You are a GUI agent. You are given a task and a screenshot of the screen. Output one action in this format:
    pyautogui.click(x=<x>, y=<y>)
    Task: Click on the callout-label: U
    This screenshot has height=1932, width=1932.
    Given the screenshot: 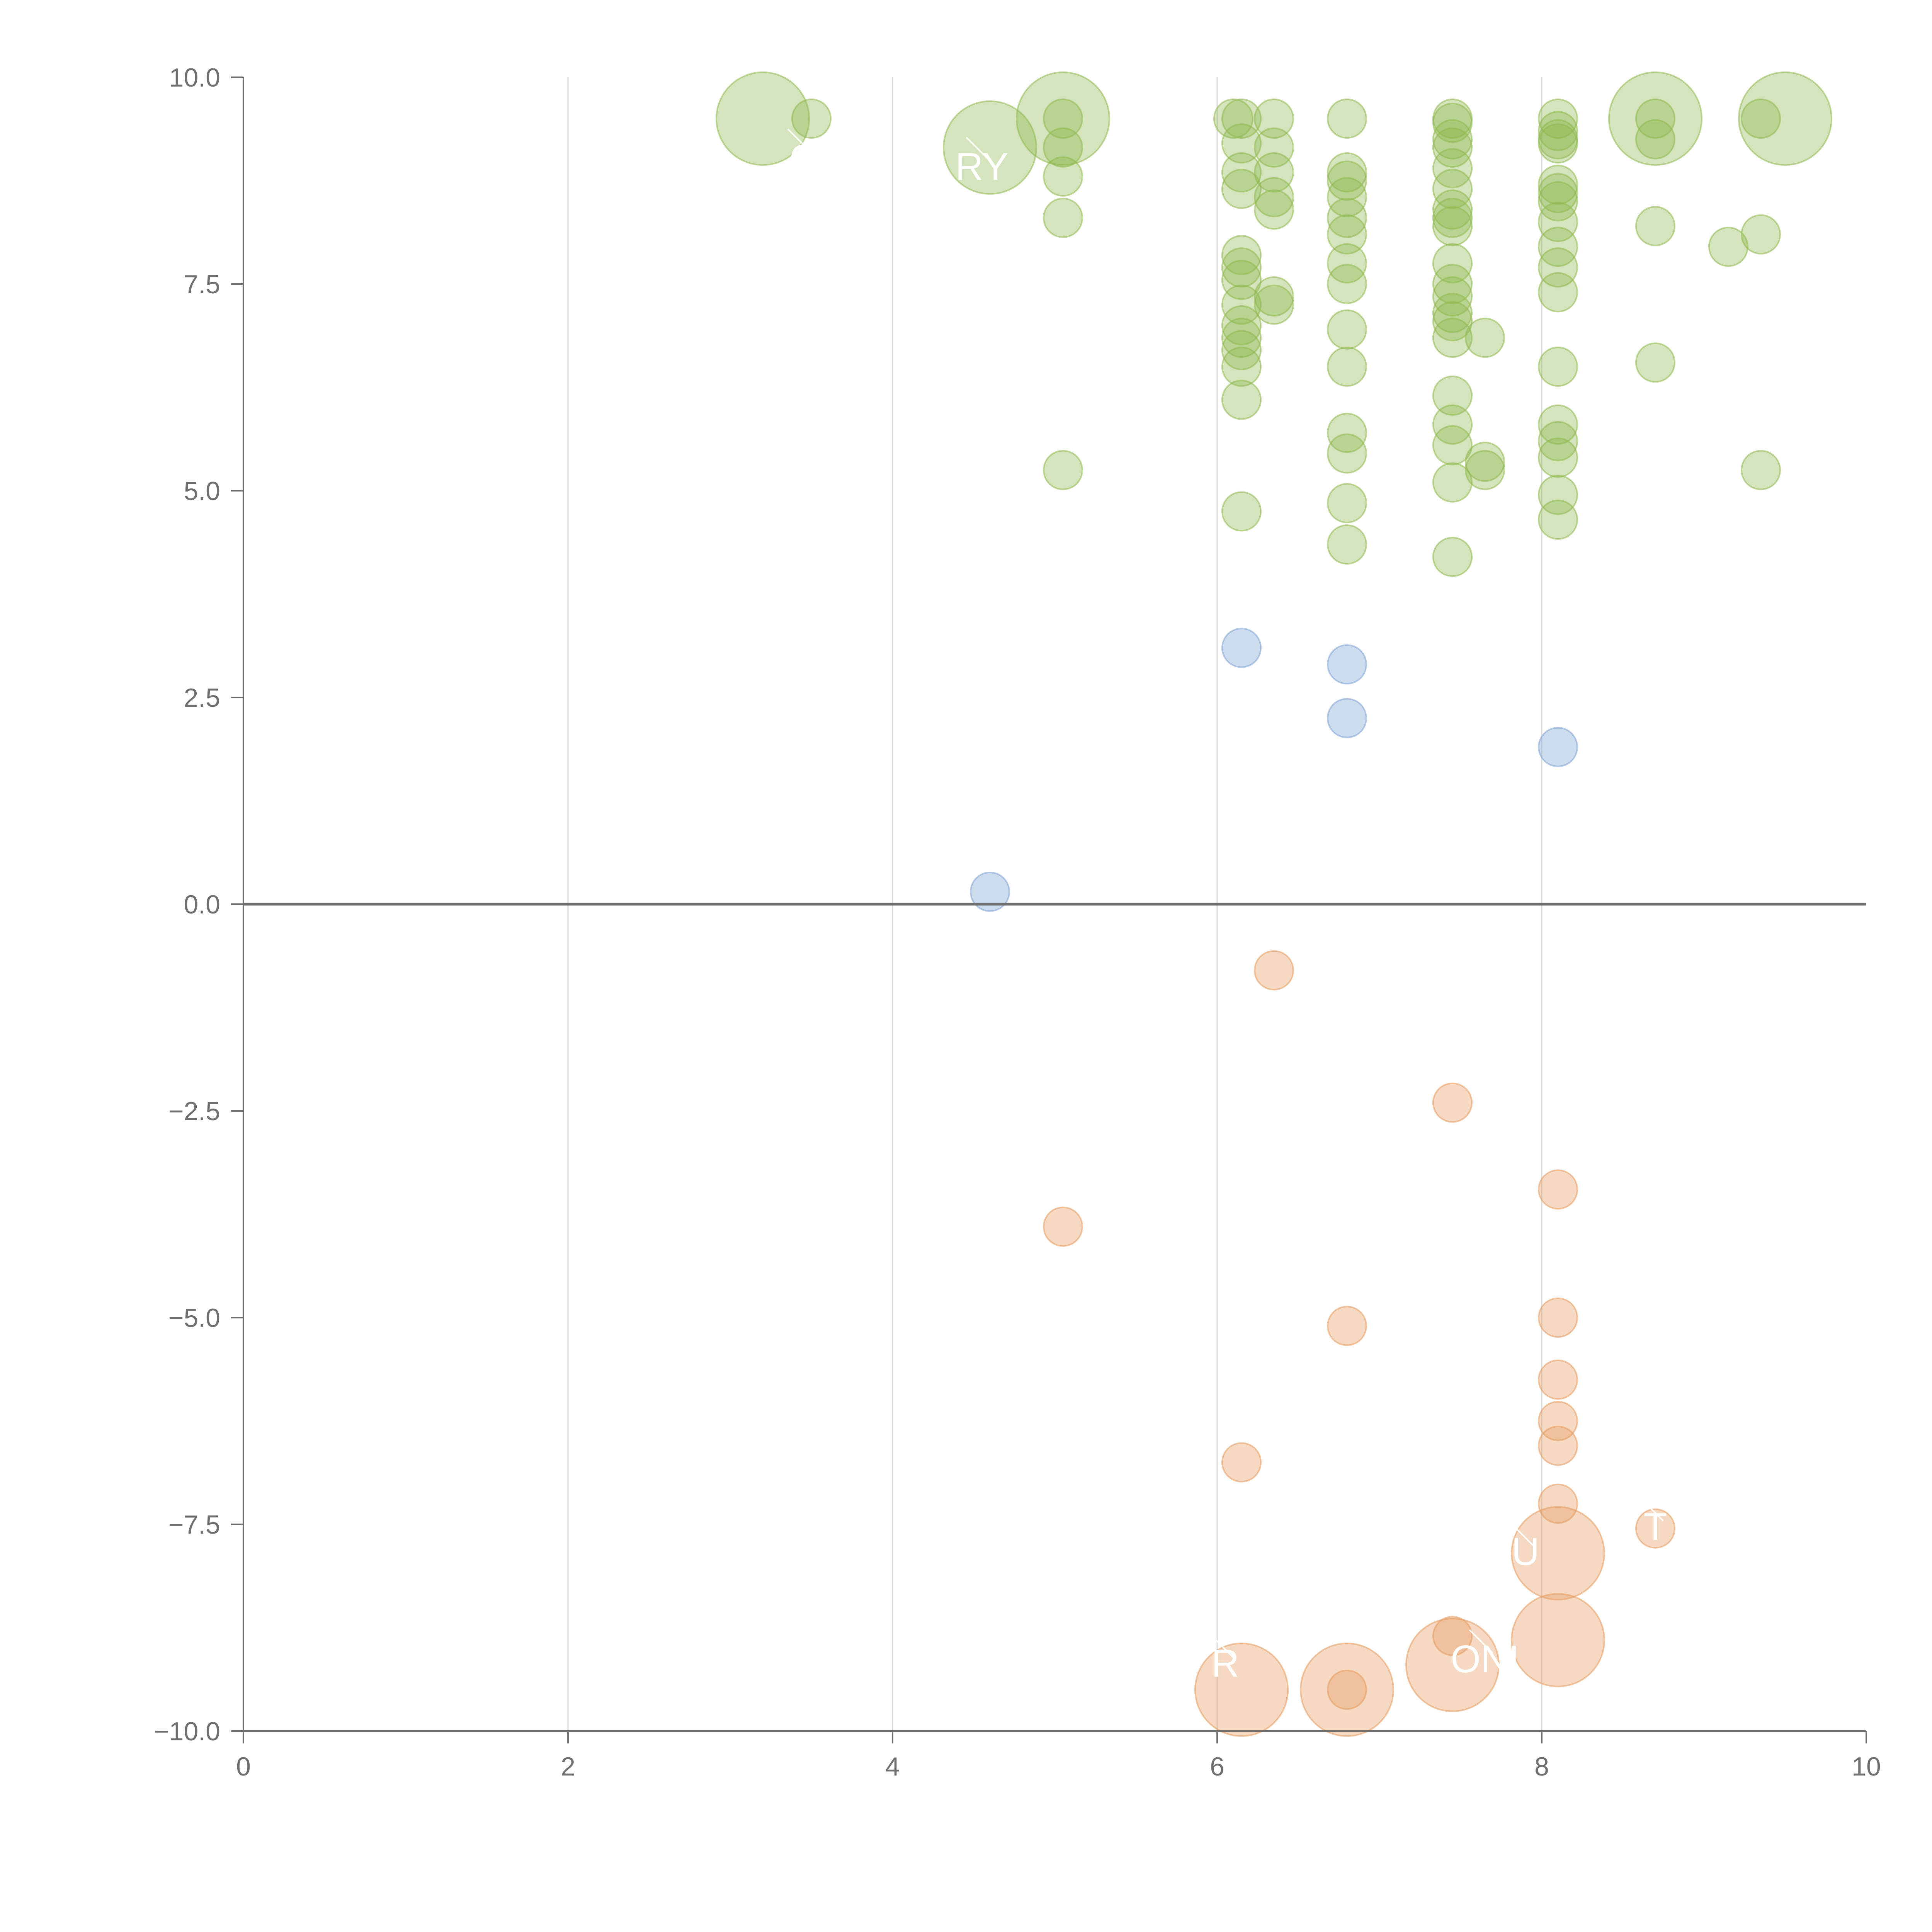 What is the action you would take?
    pyautogui.click(x=1525, y=1552)
    